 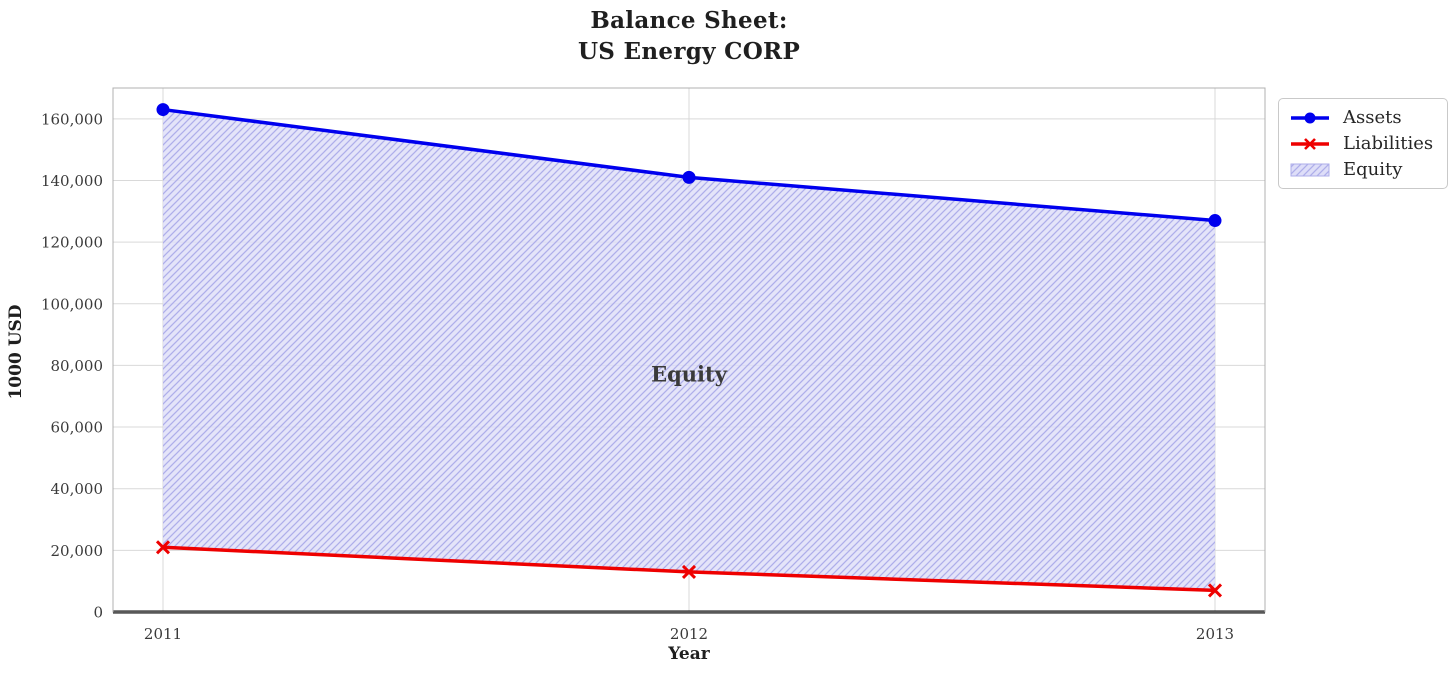 What do you see at coordinates (689, 634) in the screenshot?
I see `x-tick-label: 2012` at bounding box center [689, 634].